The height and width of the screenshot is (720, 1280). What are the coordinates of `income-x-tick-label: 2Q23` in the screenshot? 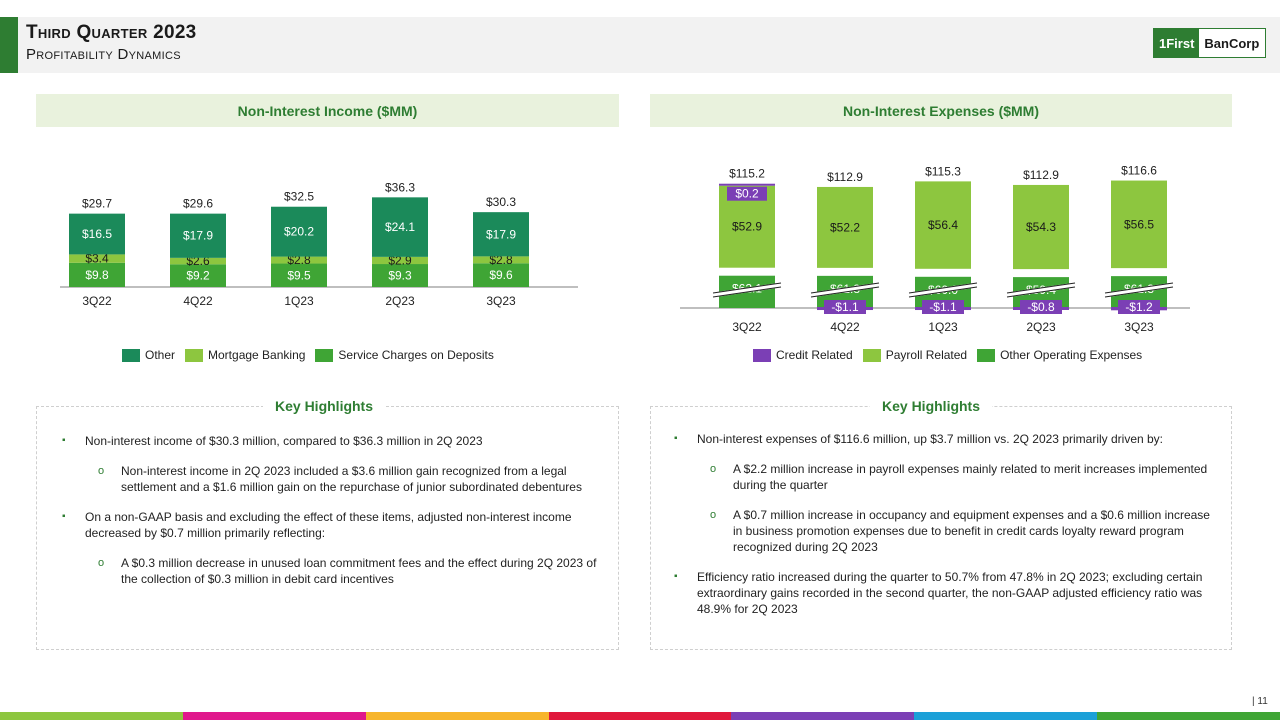 It's located at (400, 301).